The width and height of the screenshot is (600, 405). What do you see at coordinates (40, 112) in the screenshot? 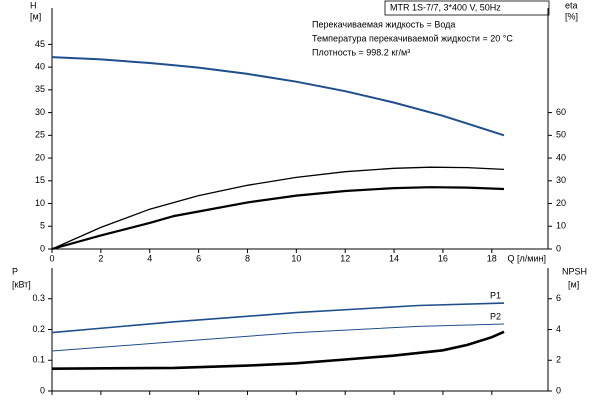
I see `y-tick-label: 30` at bounding box center [40, 112].